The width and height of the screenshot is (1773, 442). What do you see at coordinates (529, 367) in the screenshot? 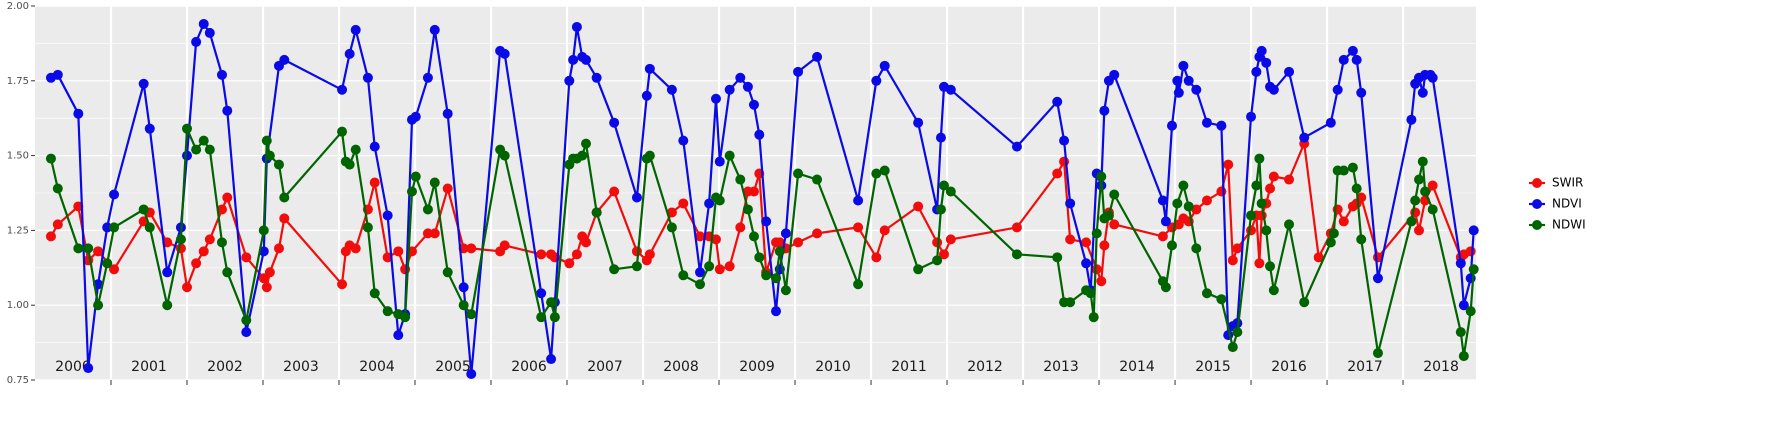
I see `year-label: 2006` at bounding box center [529, 367].